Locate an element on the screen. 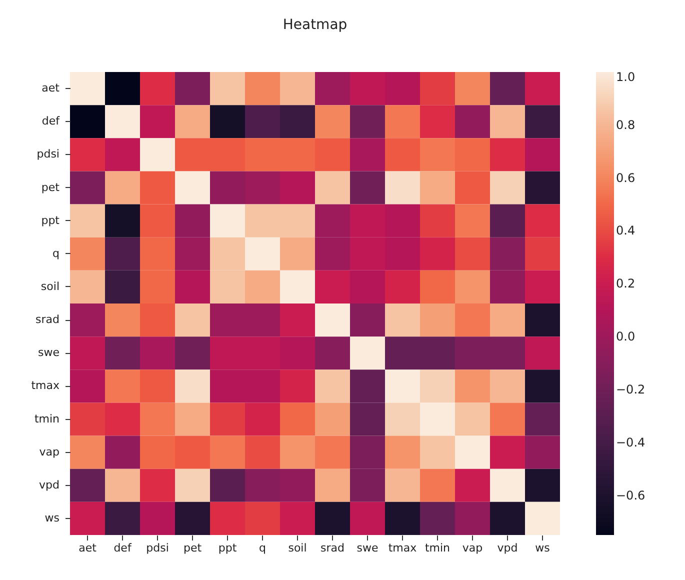 This screenshot has width=685, height=580. color-bar-label: 0.4 is located at coordinates (626, 231).